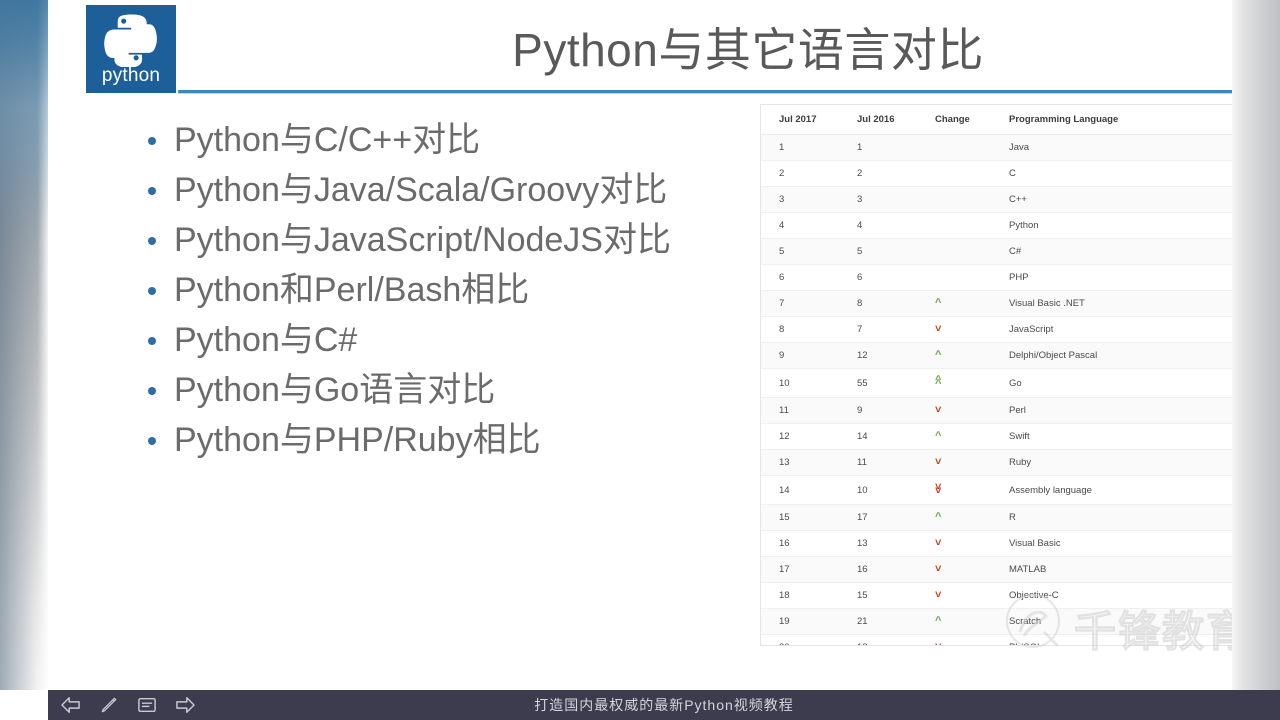  Describe the element at coordinates (1223, 277) in the screenshot. I see `cell-ratings: 3.093%` at that location.